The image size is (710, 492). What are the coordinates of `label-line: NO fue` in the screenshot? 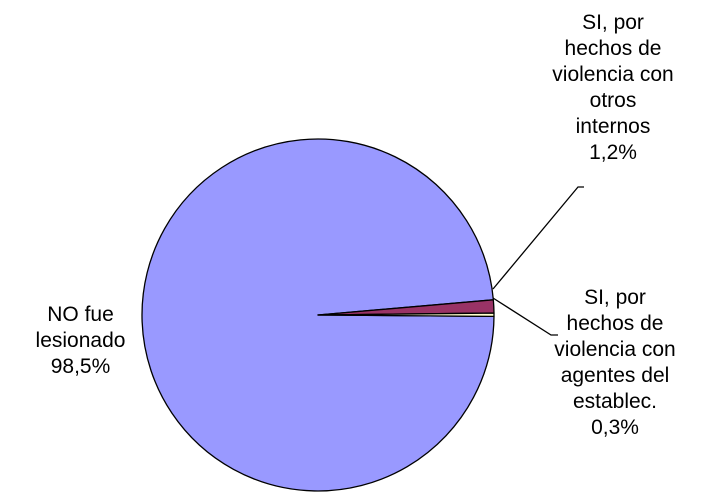 It's located at (80, 314).